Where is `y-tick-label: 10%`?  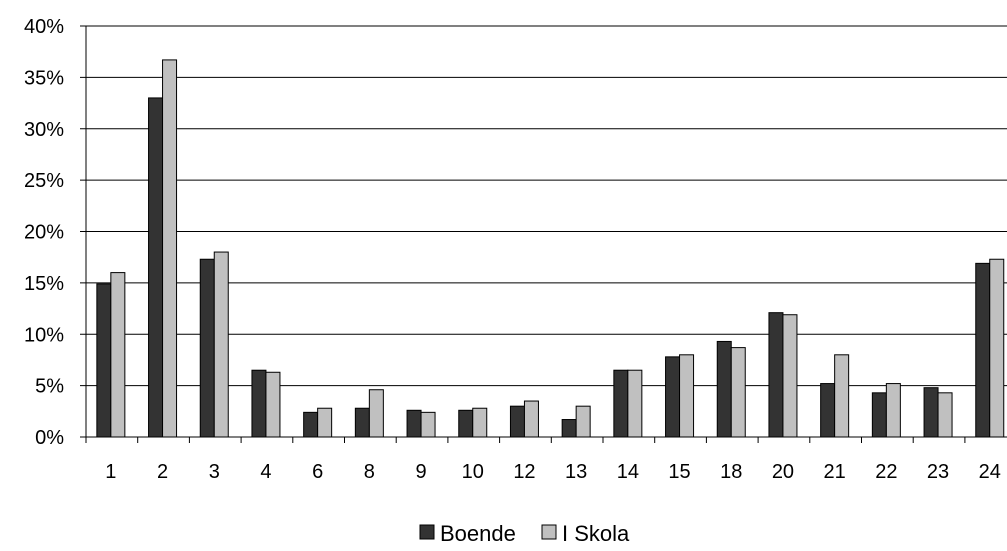 y-tick-label: 10% is located at coordinates (44, 335).